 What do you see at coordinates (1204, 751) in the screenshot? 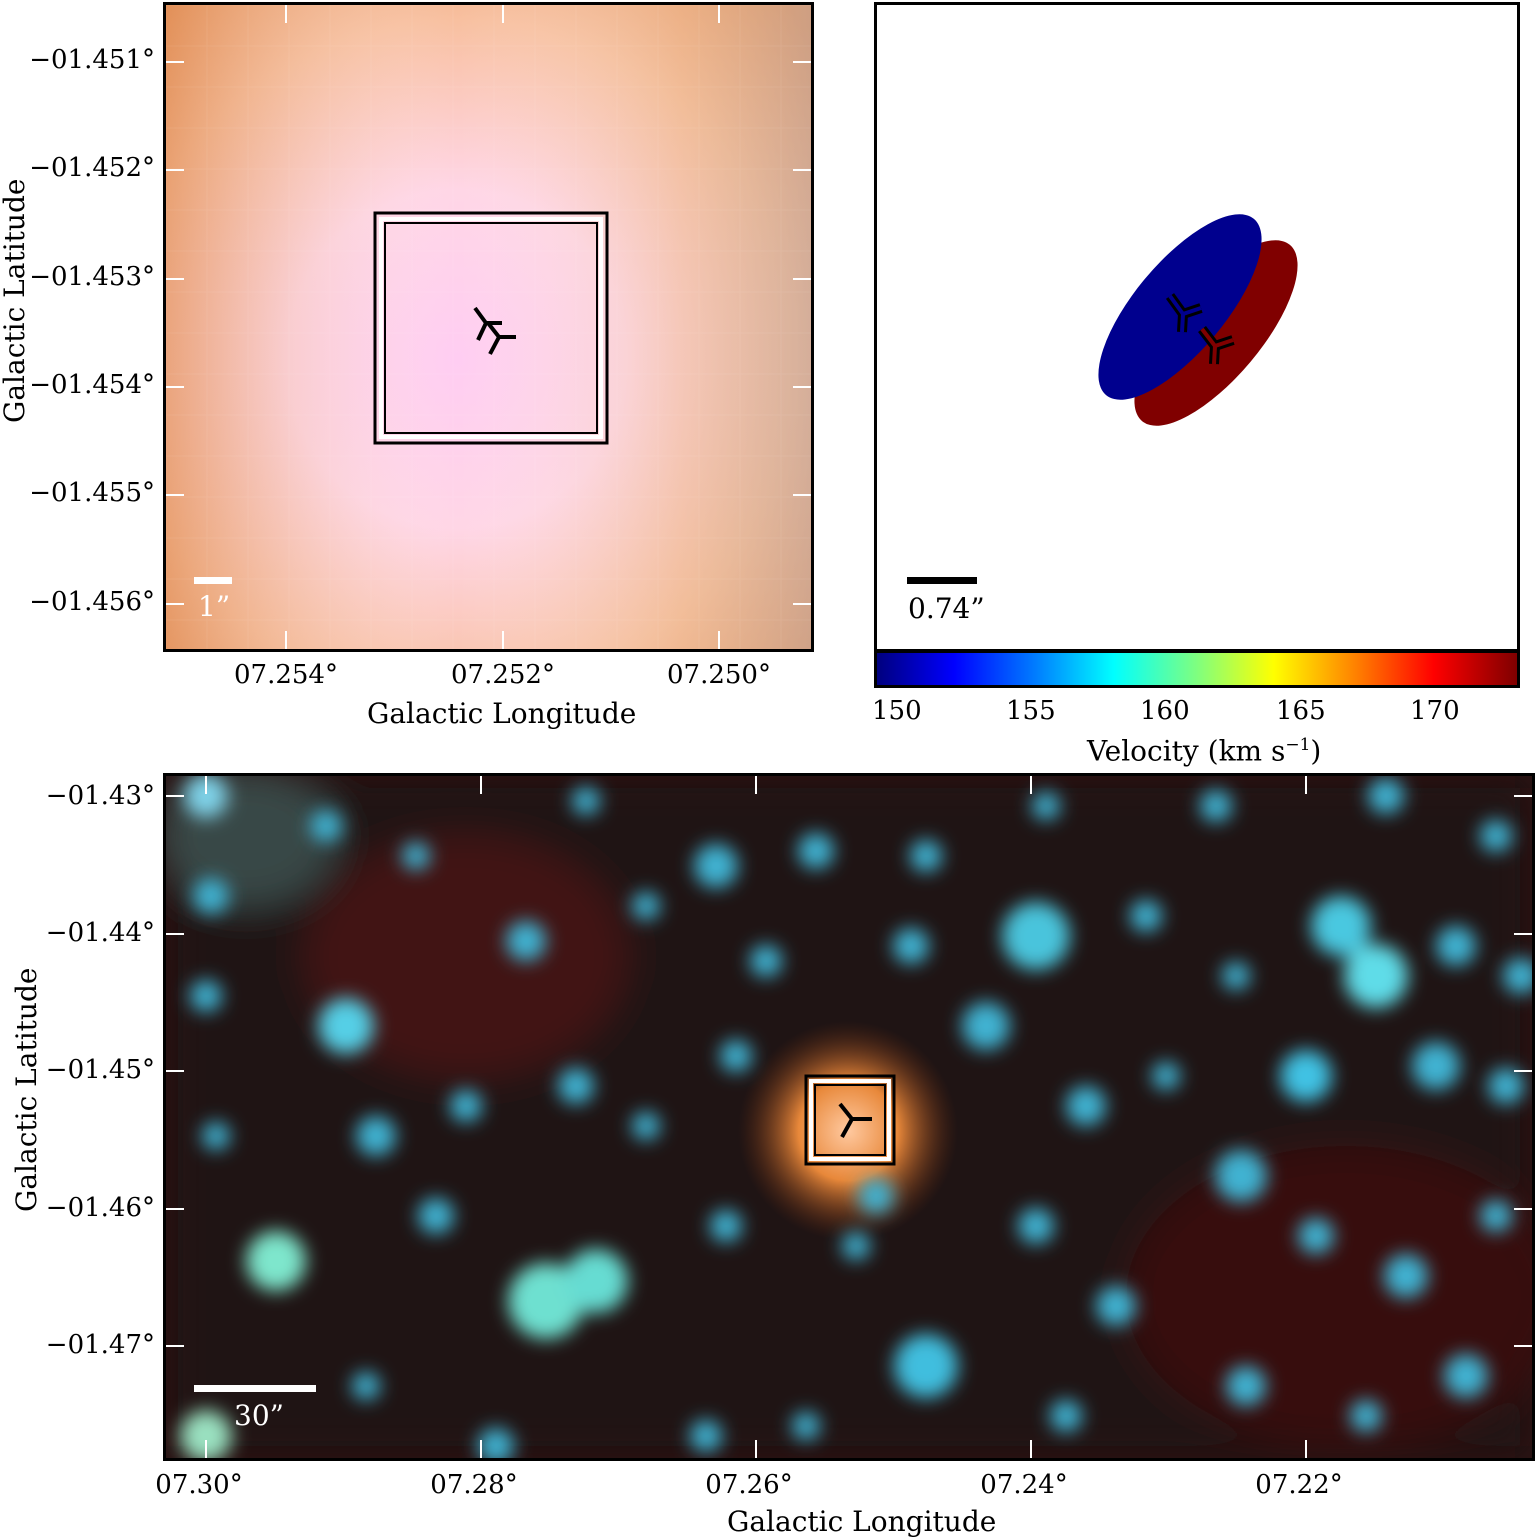
I see `colorbar-title: Velocity (km s−1)` at bounding box center [1204, 751].